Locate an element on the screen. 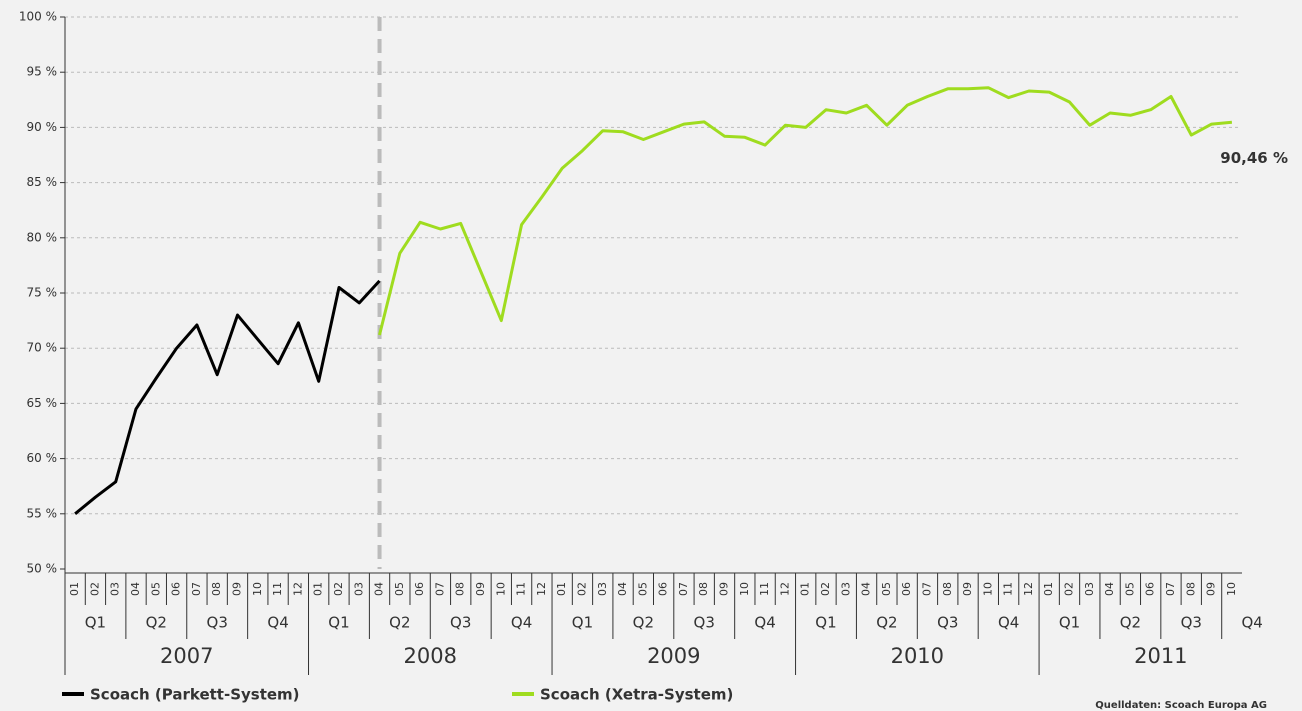 This screenshot has width=1302, height=711. value-label: 90,46 % is located at coordinates (1254, 158).